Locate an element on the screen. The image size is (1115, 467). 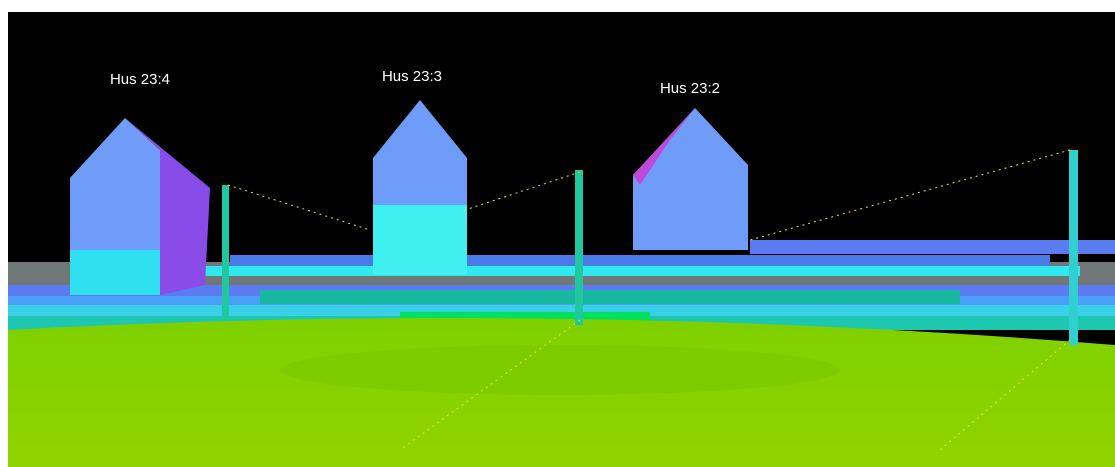
house-label: Hus 23:4 is located at coordinates (140, 79).